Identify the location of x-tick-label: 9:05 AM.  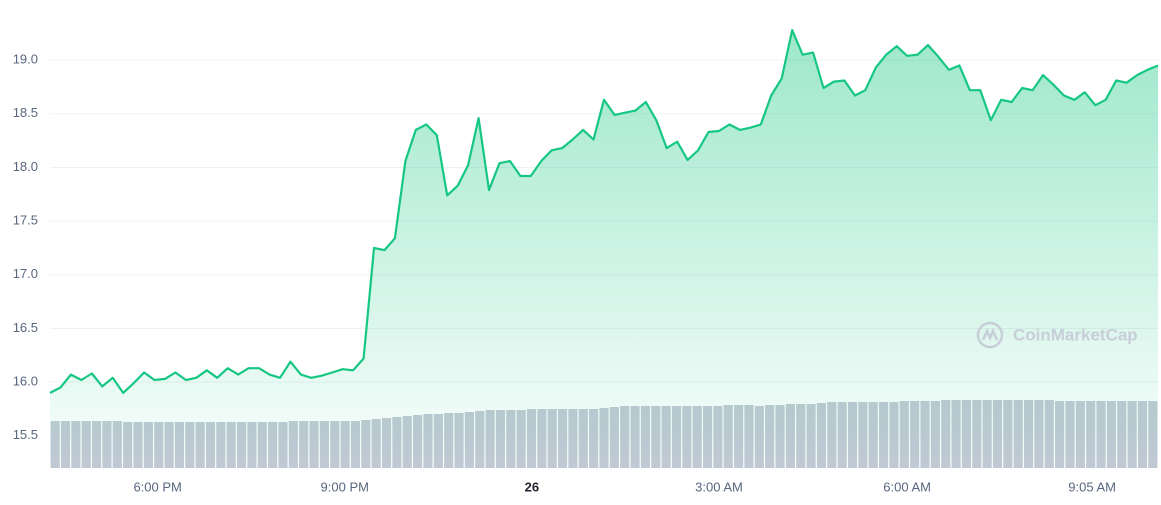
(1092, 486).